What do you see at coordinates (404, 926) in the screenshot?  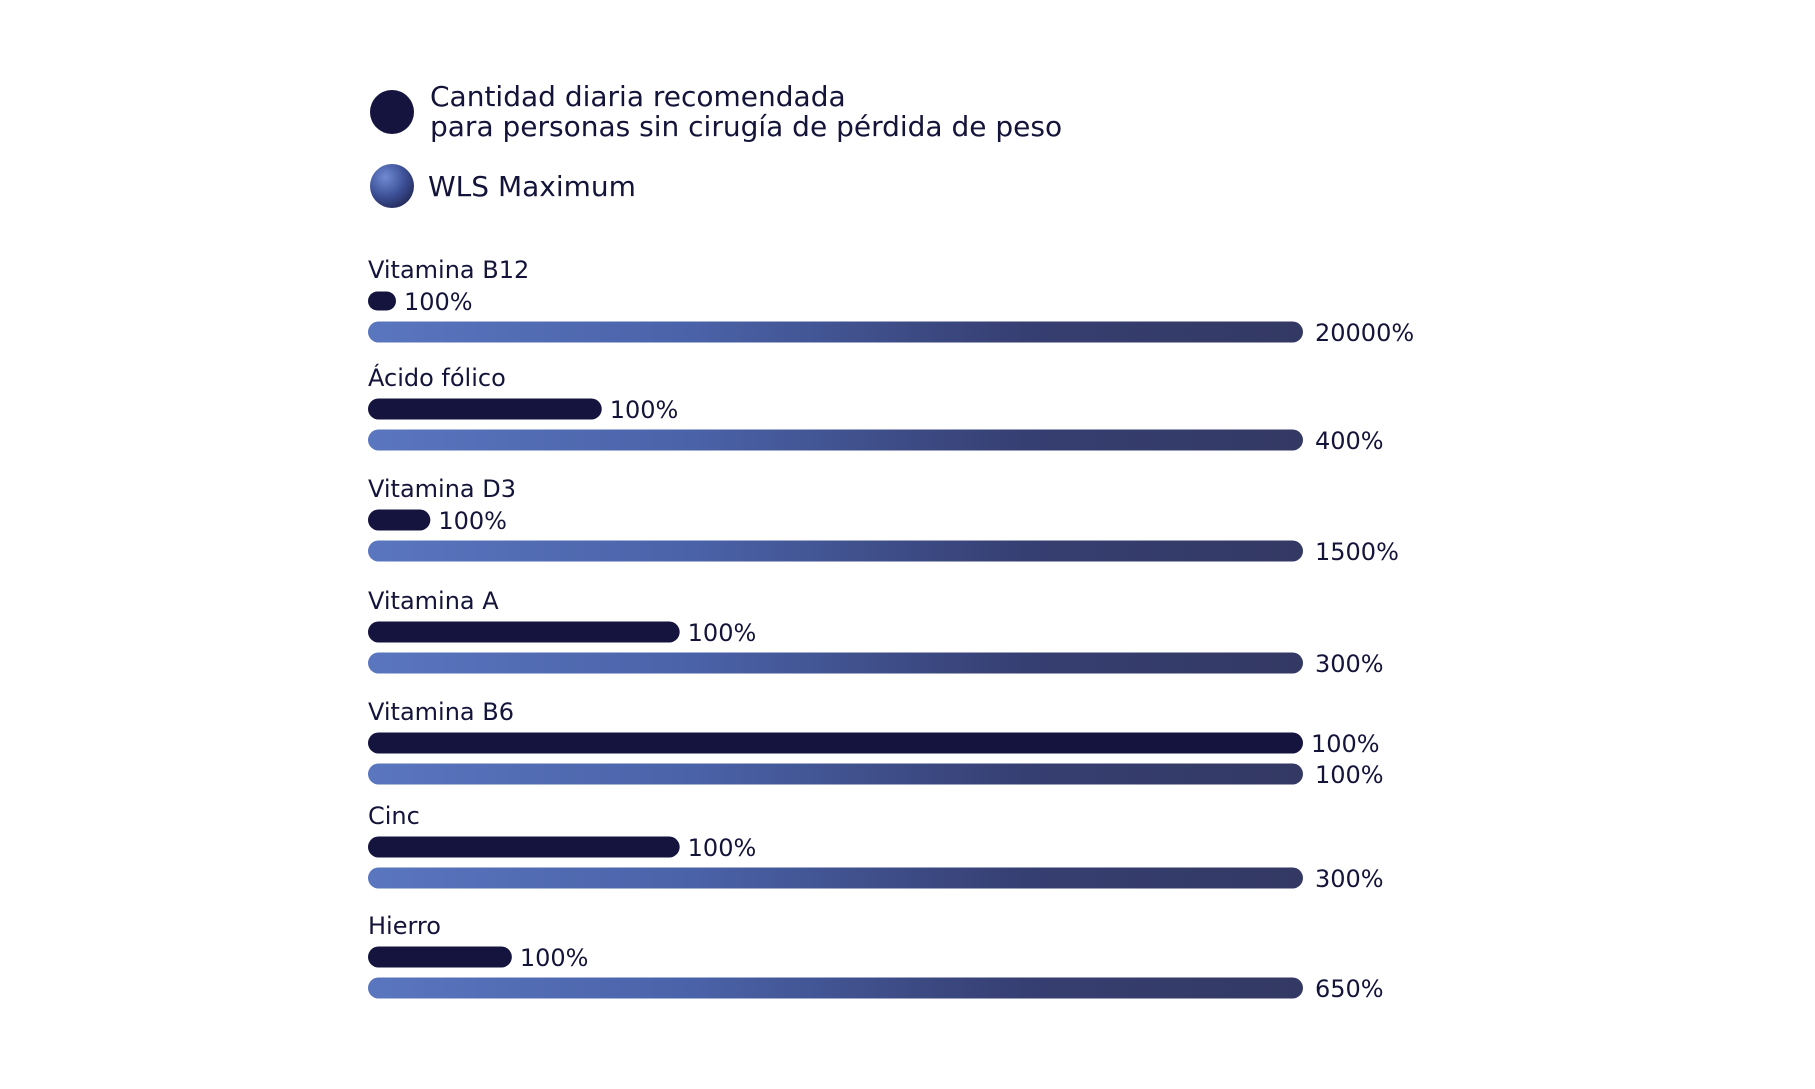 I see `category-label: Hierro` at bounding box center [404, 926].